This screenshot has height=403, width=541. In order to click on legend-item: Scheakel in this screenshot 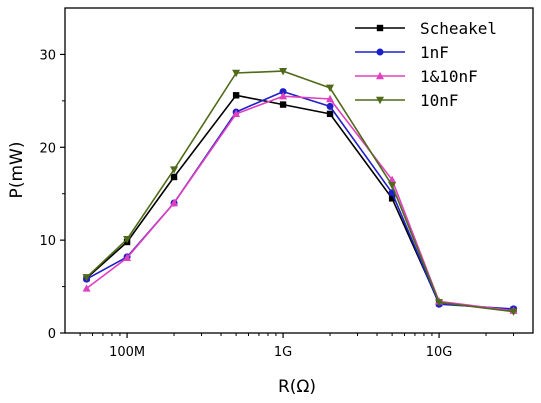, I will do `click(426, 28)`.